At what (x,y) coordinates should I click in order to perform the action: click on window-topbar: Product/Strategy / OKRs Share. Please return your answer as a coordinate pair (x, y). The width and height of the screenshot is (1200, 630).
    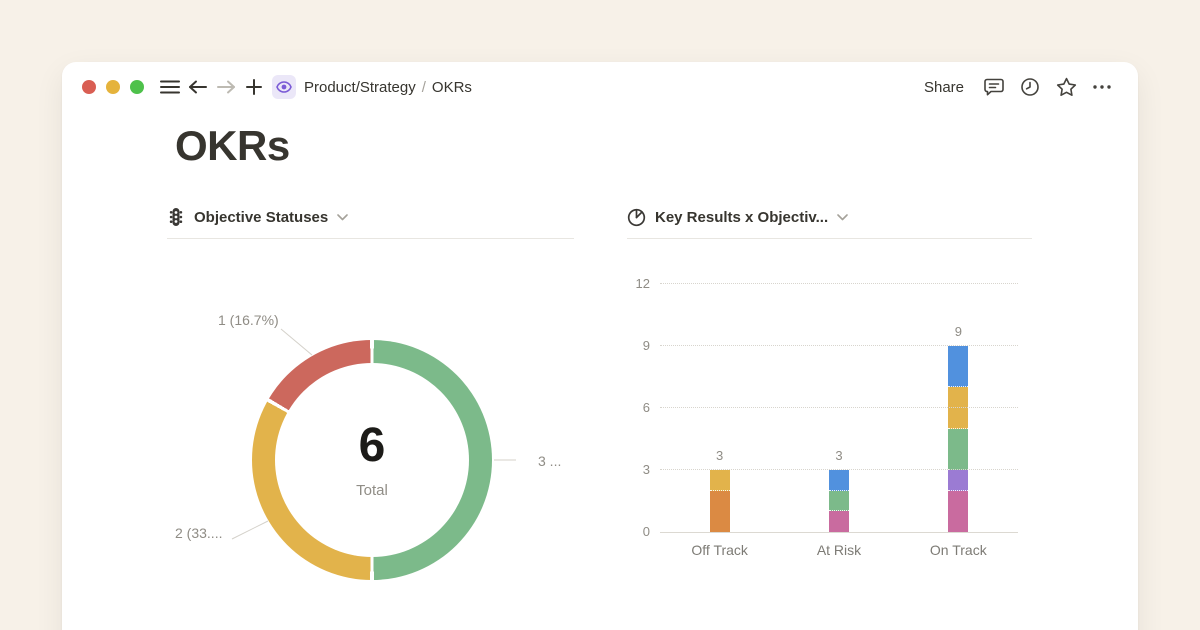
    Looking at the image, I should click on (599, 87).